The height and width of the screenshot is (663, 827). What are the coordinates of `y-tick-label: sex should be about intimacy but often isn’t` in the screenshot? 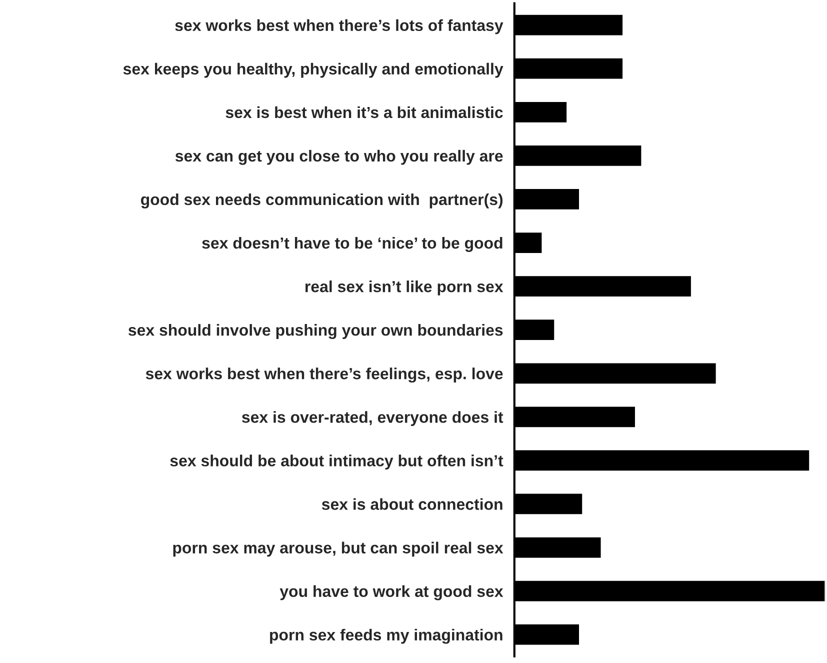 It's located at (337, 462).